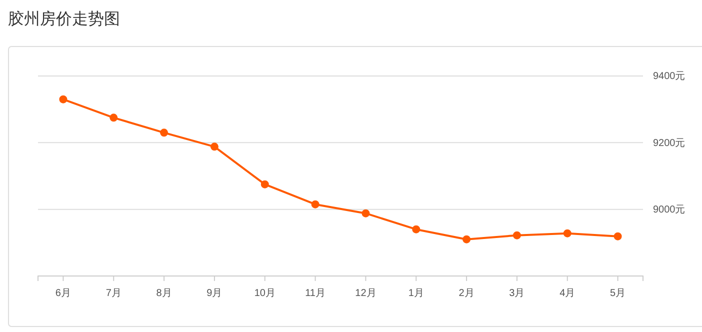 The image size is (702, 332). Describe the element at coordinates (265, 293) in the screenshot. I see `x-tick-label: 10月` at that location.